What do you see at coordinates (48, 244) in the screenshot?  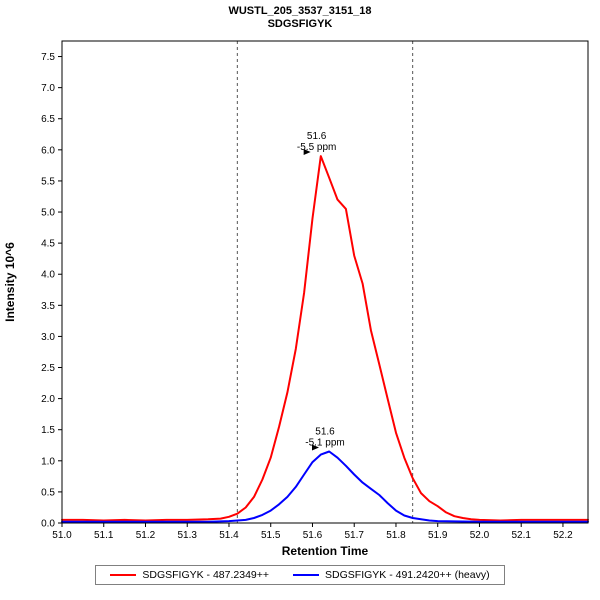 I see `y-tick-label: 4.5` at bounding box center [48, 244].